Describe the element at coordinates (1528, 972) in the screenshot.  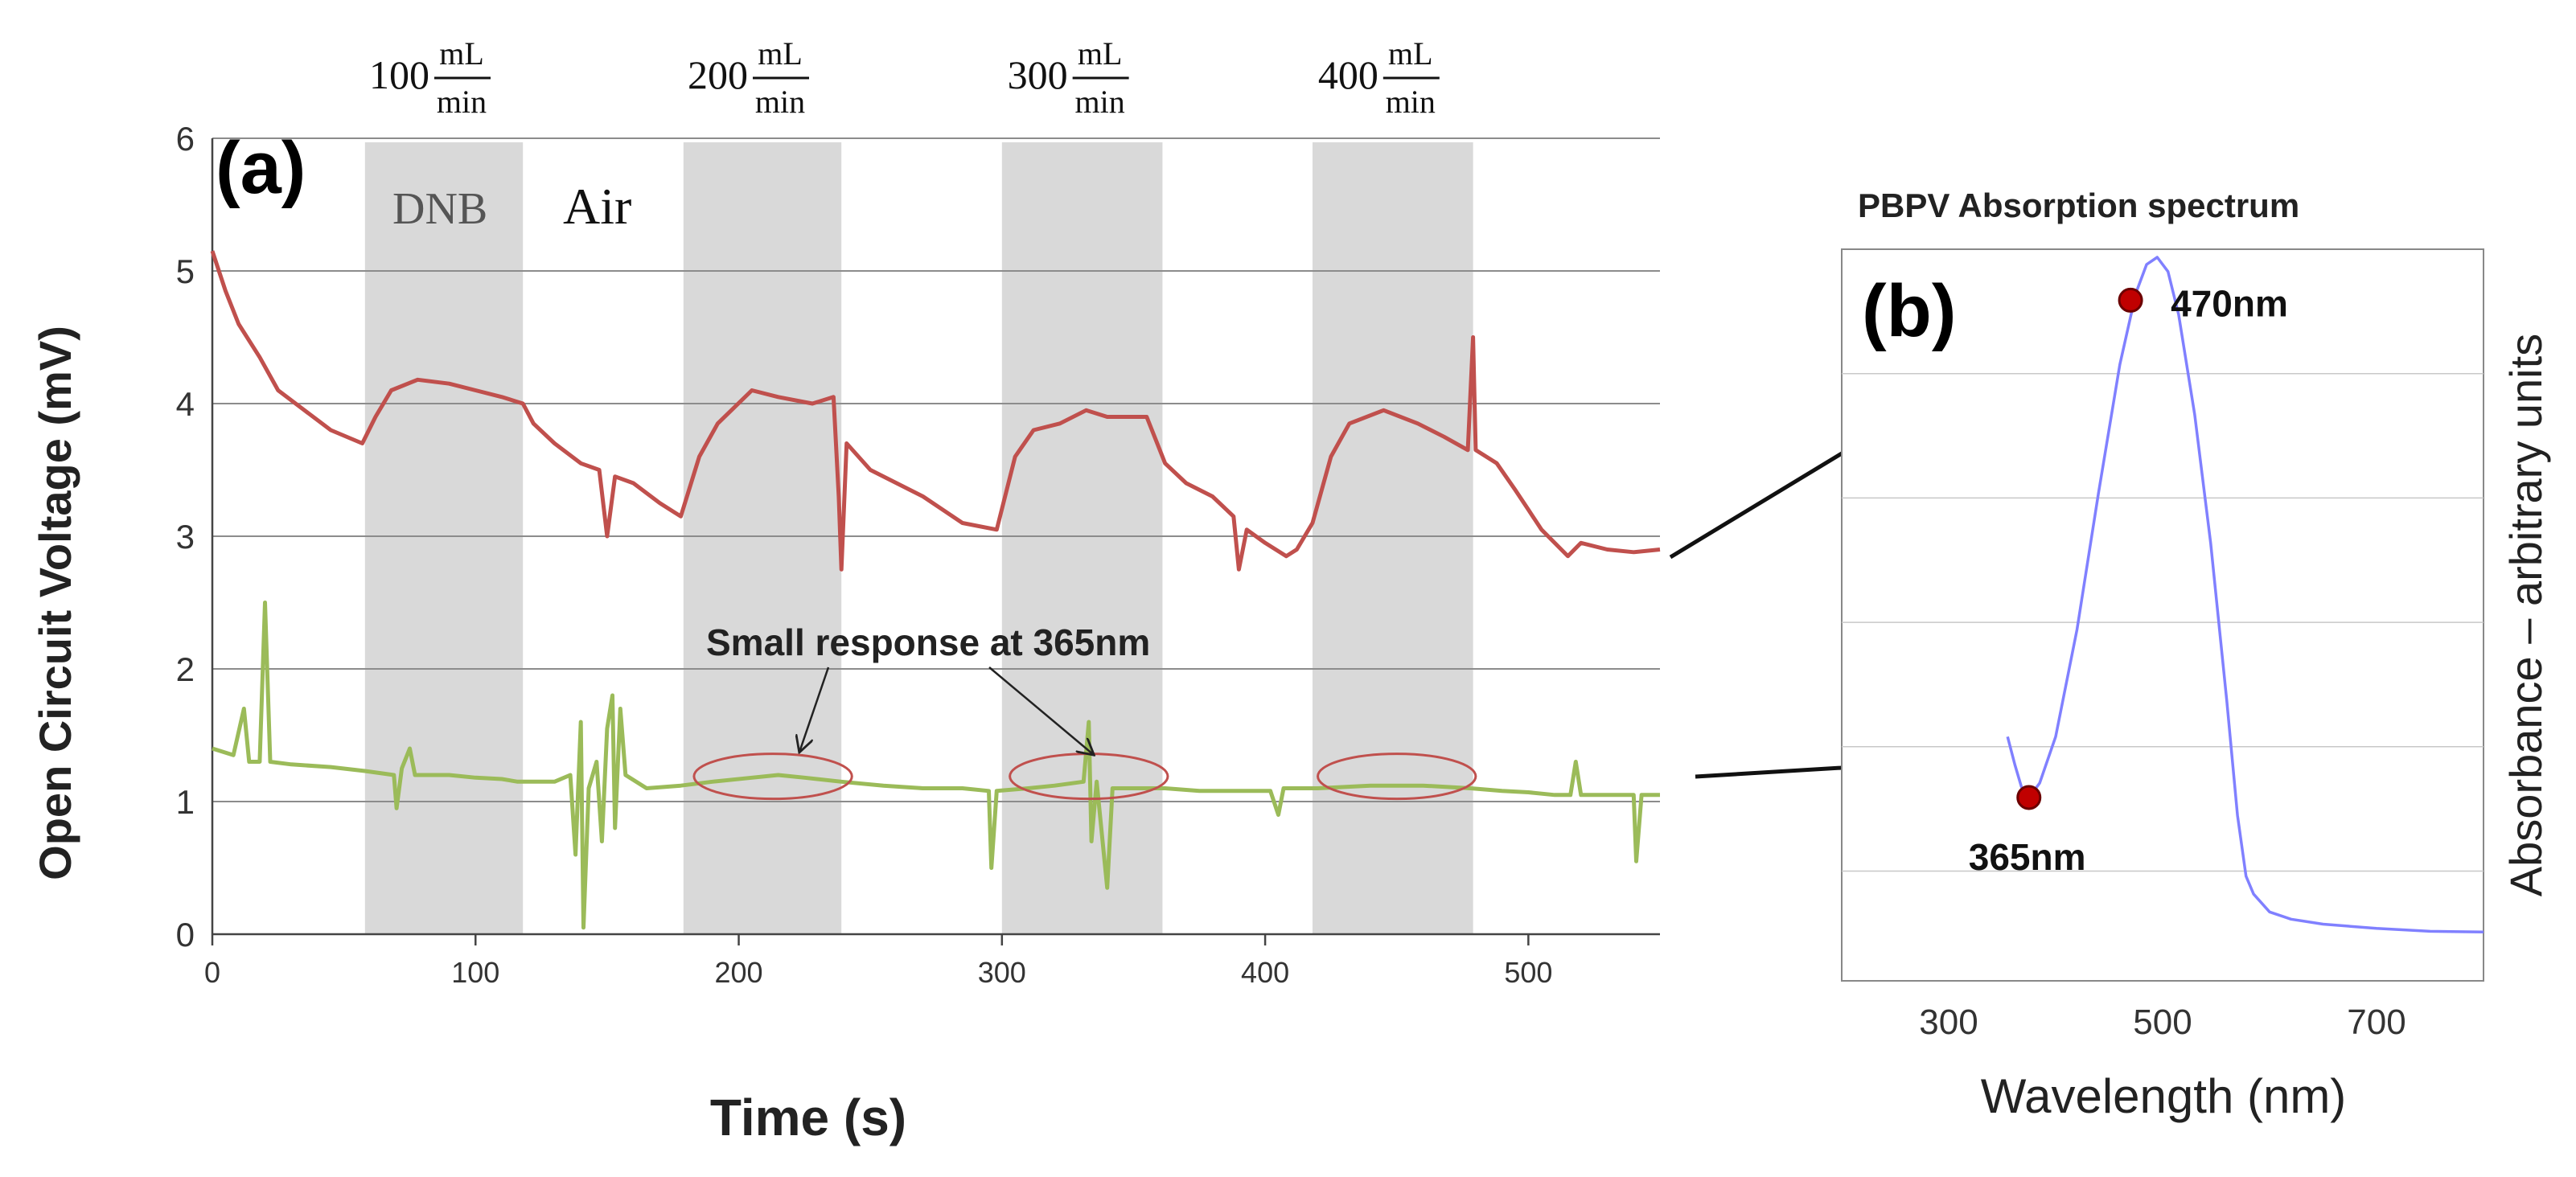
I see `a-x-tick-500: 500` at that location.